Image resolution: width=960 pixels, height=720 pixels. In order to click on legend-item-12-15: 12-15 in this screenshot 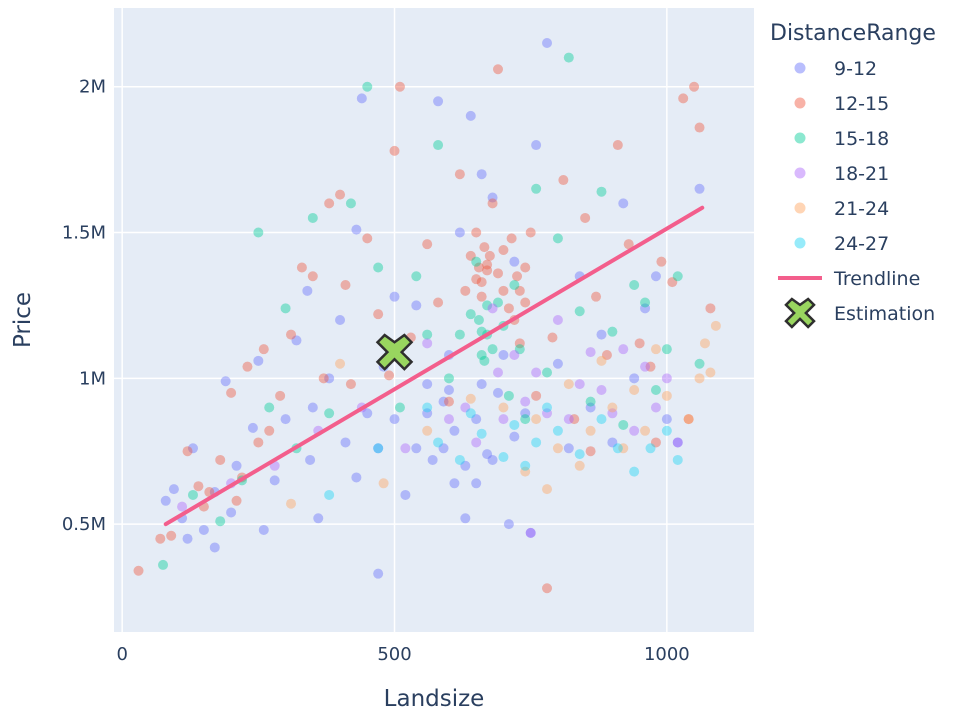, I will do `click(842, 104)`.